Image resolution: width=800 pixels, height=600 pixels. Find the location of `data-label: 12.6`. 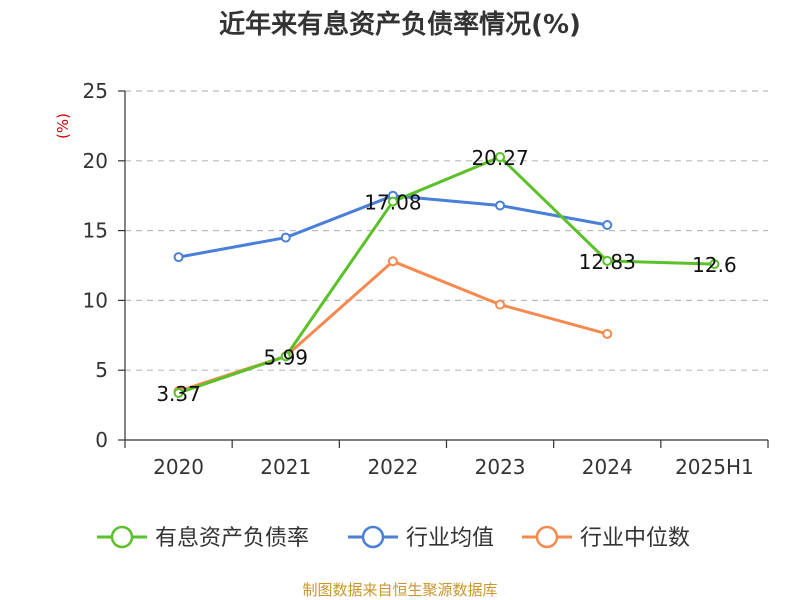

data-label: 12.6 is located at coordinates (714, 265).